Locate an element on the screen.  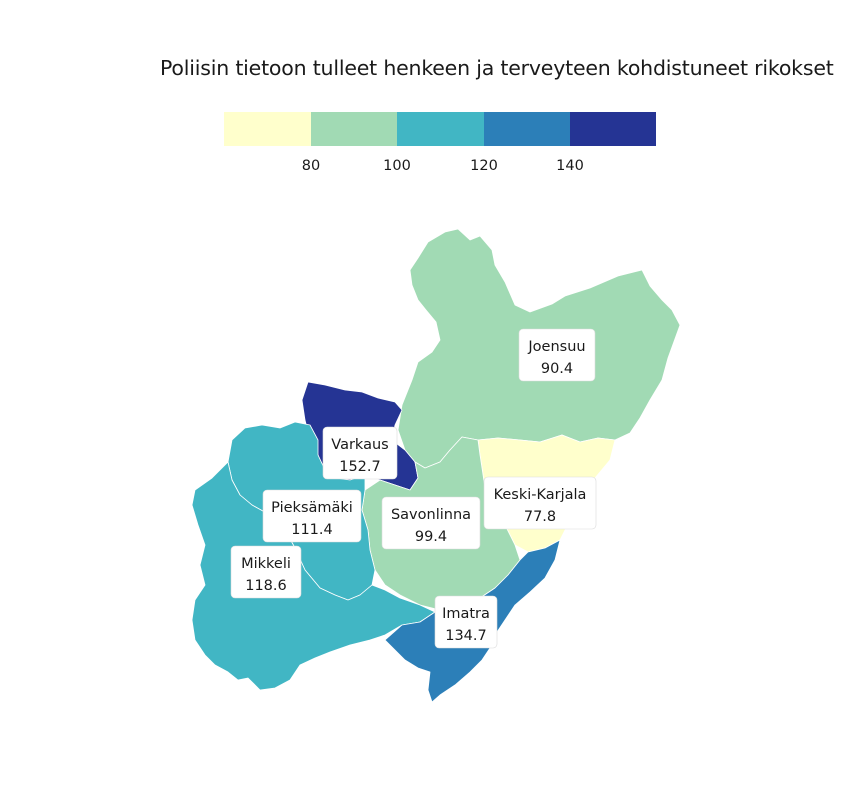
label-pieksamaki: Pieksämäki 111.4 is located at coordinates (312, 516).